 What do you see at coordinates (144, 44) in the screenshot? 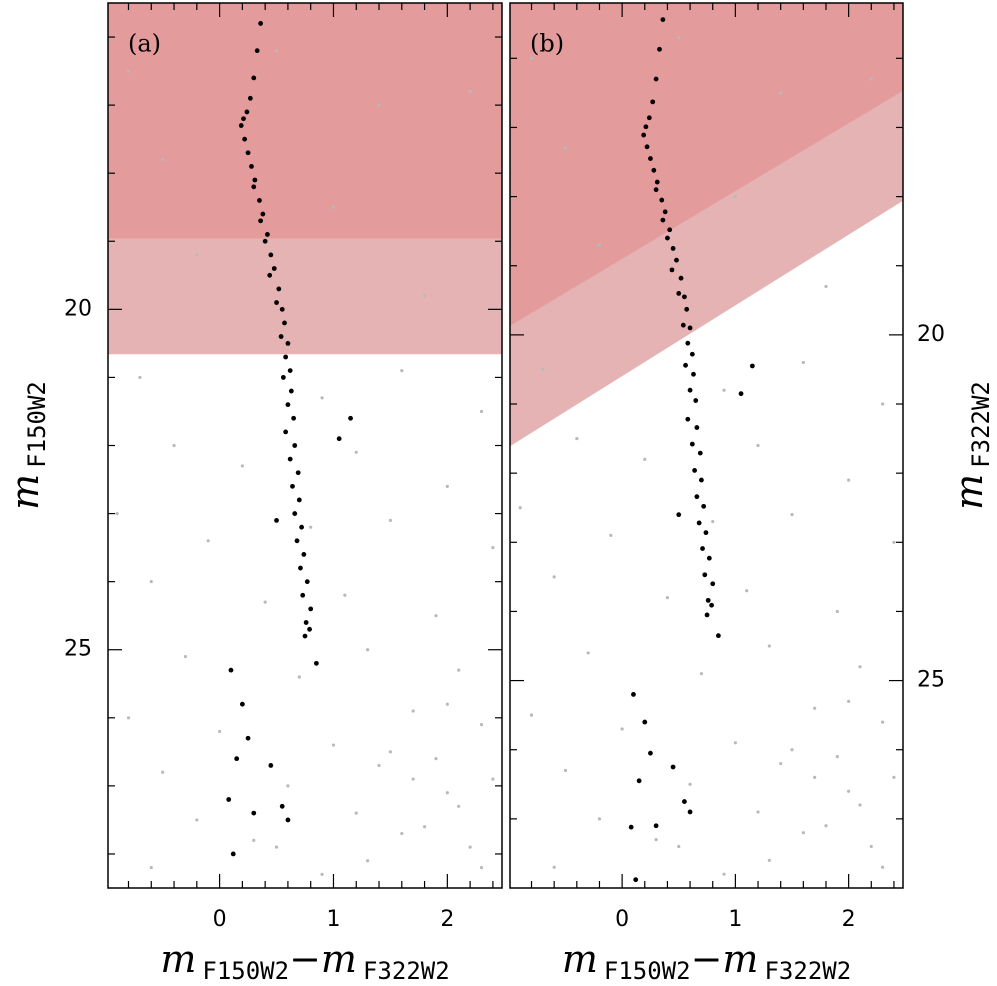
I see `panel-label: (a)` at bounding box center [144, 44].